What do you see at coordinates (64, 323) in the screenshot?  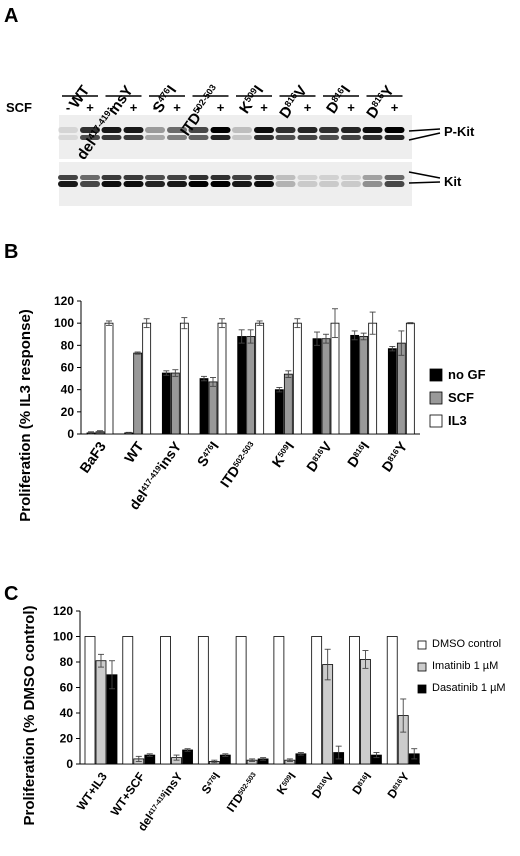 I see `y-tick-label: 100` at bounding box center [64, 323].